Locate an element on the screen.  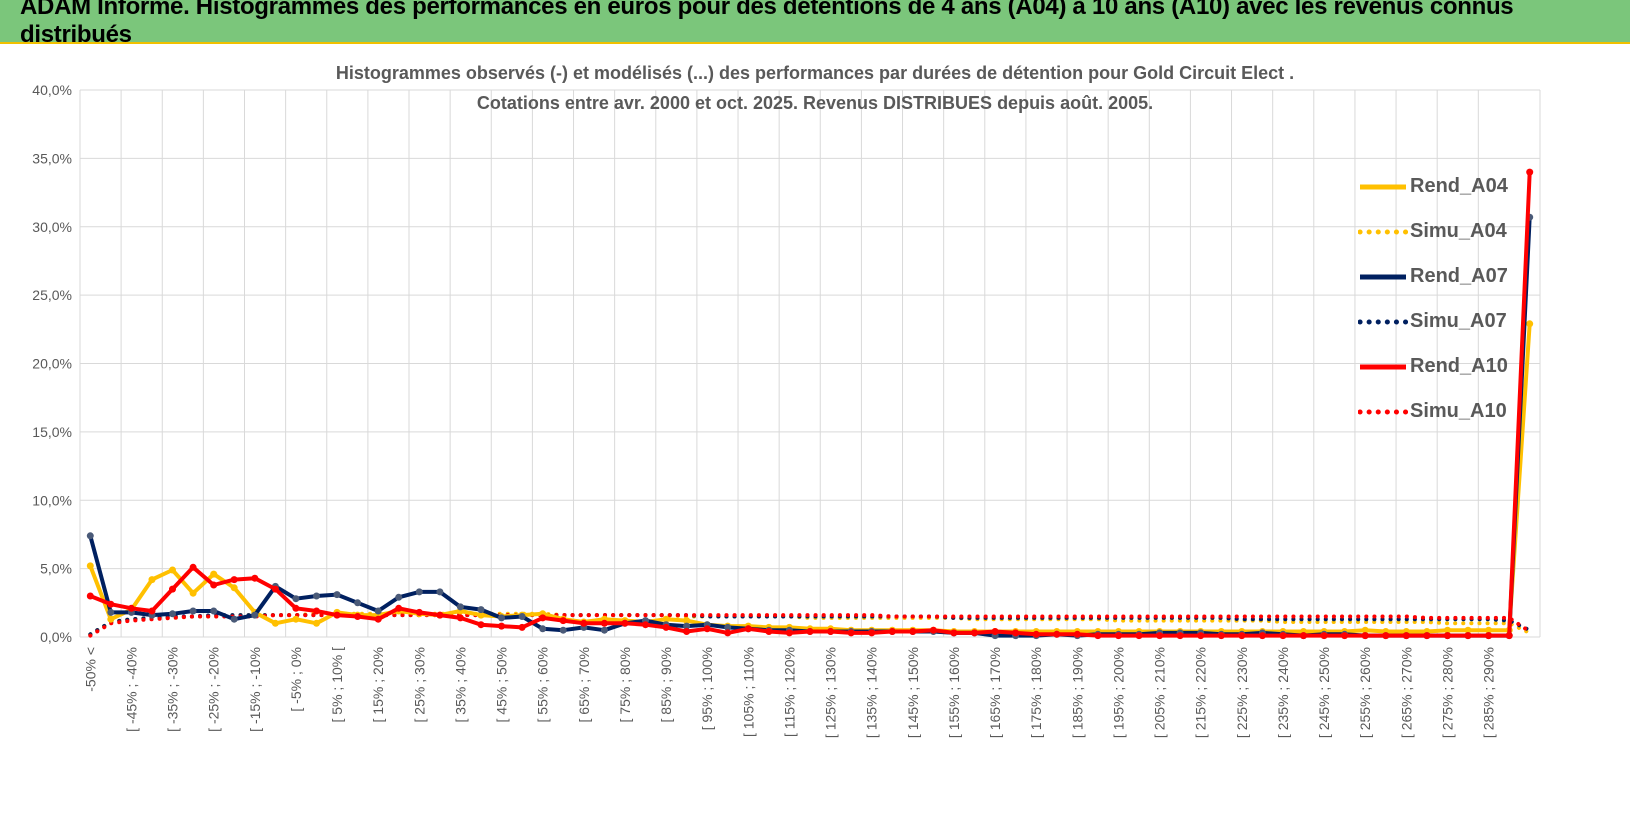
legend-item-Rend_A04: Rend_A04 is located at coordinates (1438, 186).